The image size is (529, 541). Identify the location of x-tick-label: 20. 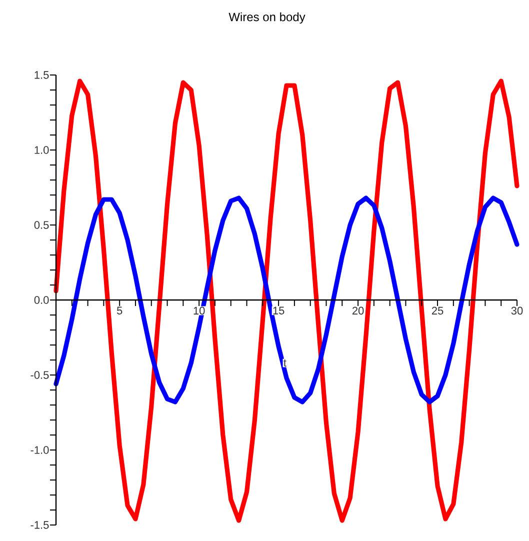
(358, 310).